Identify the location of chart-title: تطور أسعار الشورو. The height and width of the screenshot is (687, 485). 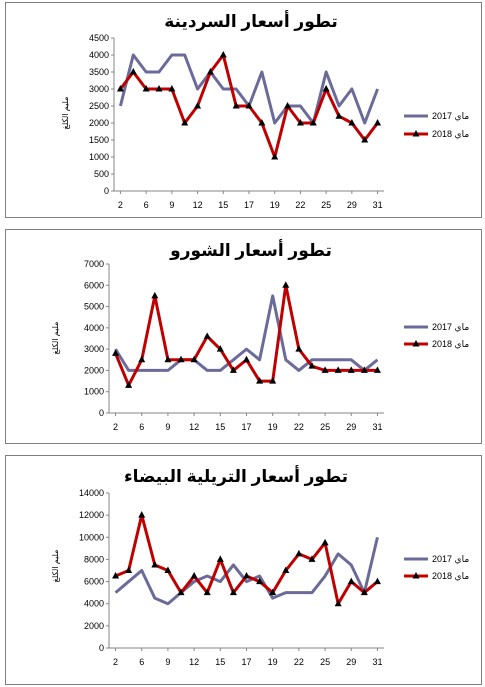
(250, 250).